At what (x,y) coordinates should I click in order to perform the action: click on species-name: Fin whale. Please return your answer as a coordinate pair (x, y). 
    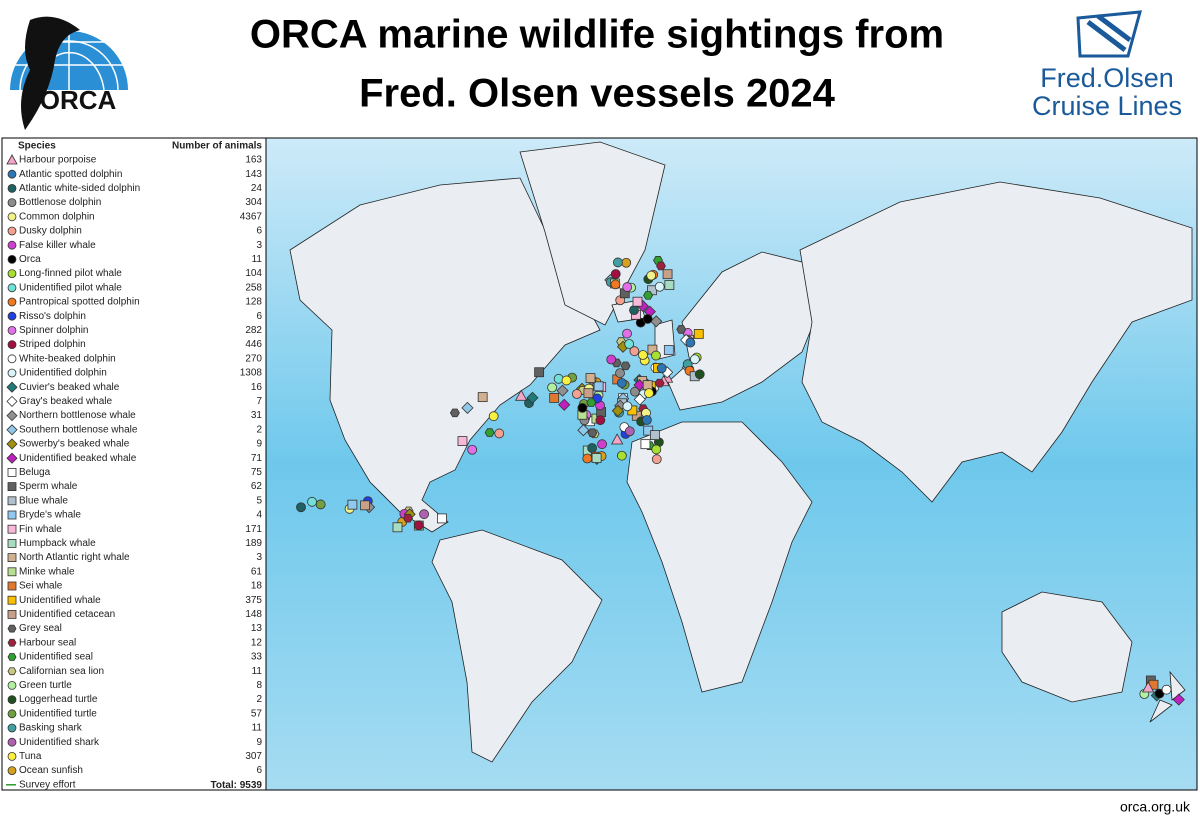
    Looking at the image, I should click on (40, 529).